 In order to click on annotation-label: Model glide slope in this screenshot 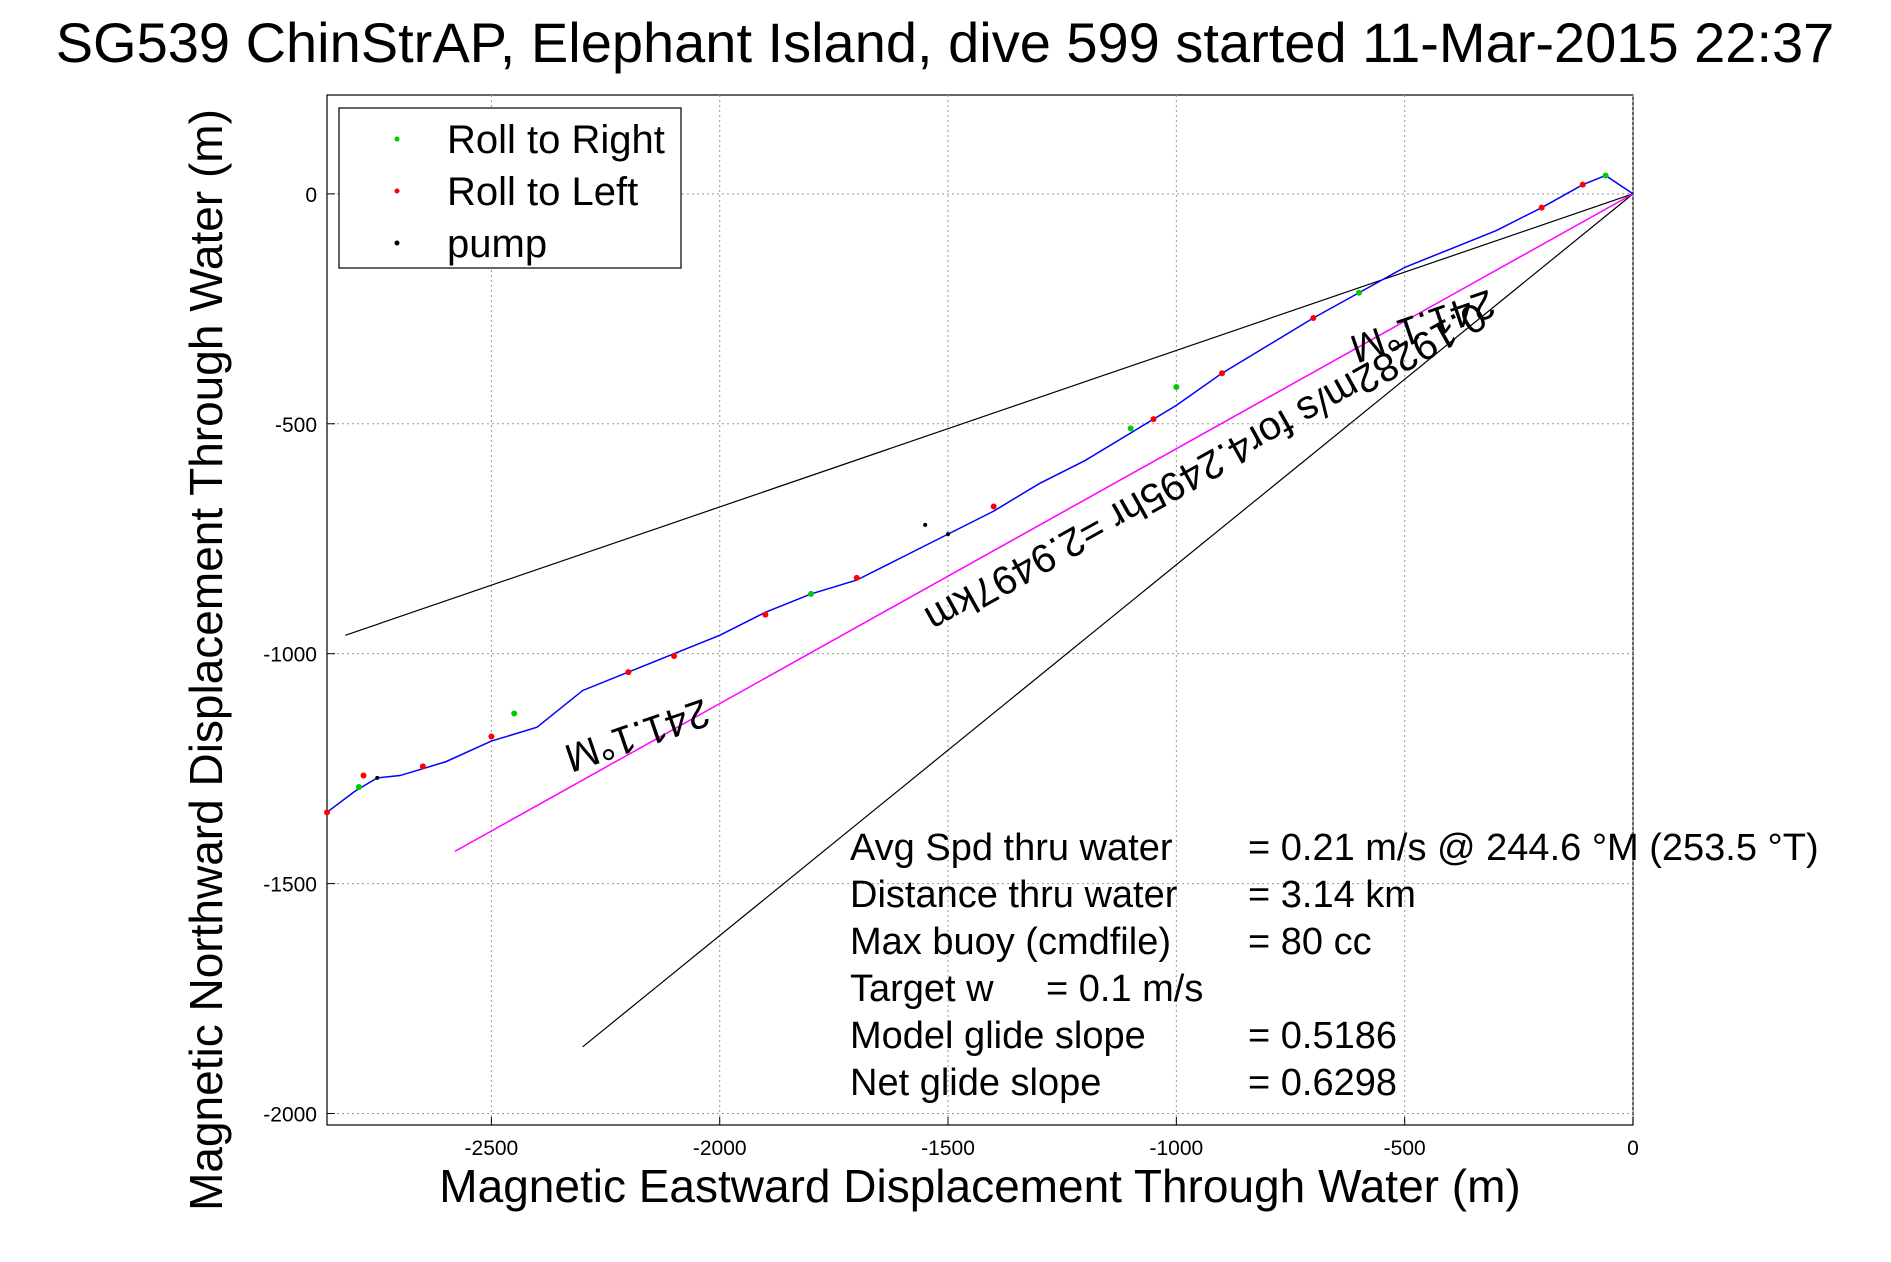, I will do `click(998, 1036)`.